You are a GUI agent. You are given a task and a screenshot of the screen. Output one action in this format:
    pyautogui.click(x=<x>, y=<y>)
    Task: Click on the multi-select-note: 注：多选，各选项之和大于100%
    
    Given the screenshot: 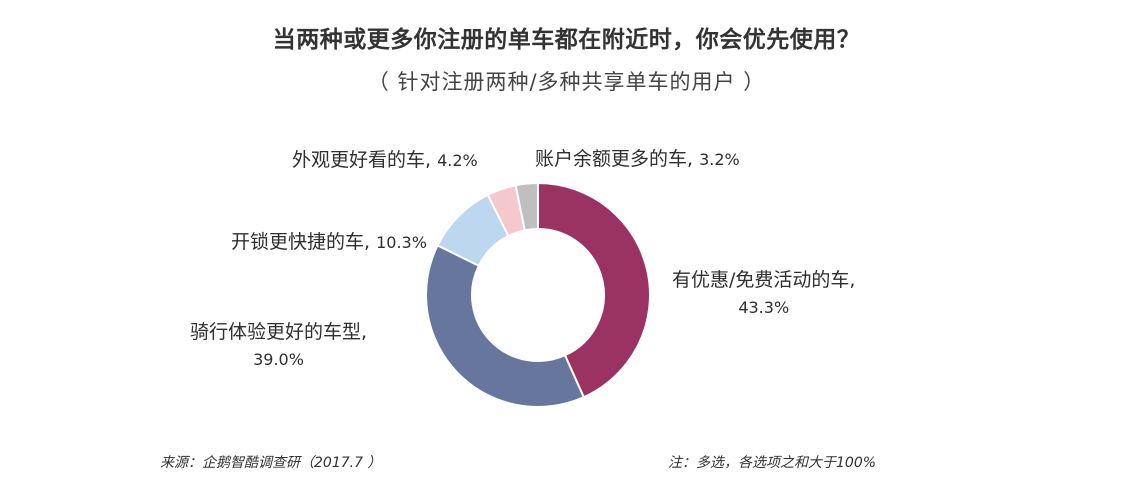 What is the action you would take?
    pyautogui.click(x=772, y=463)
    